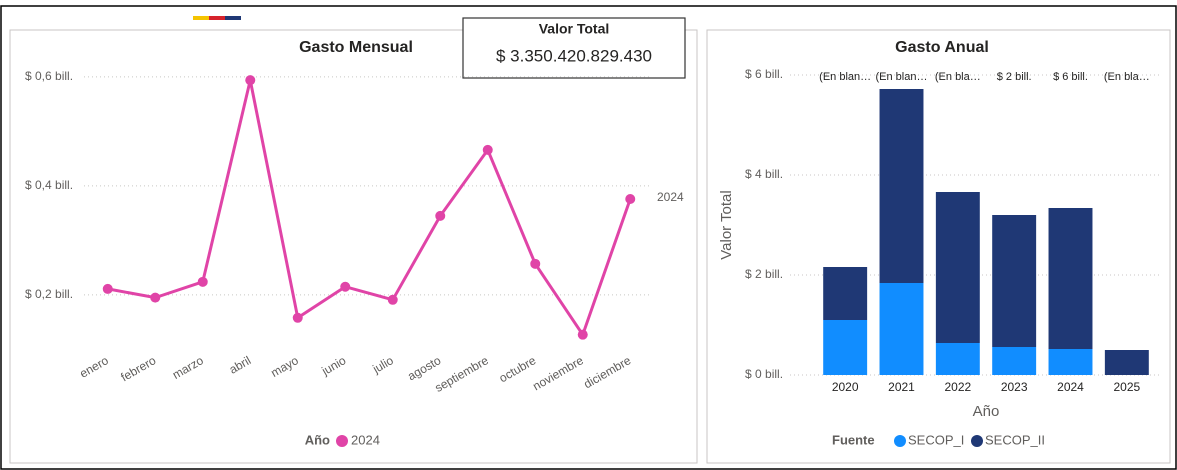 This screenshot has width=1177, height=470. What do you see at coordinates (901, 387) in the screenshot?
I see `x-tick-label: 2021` at bounding box center [901, 387].